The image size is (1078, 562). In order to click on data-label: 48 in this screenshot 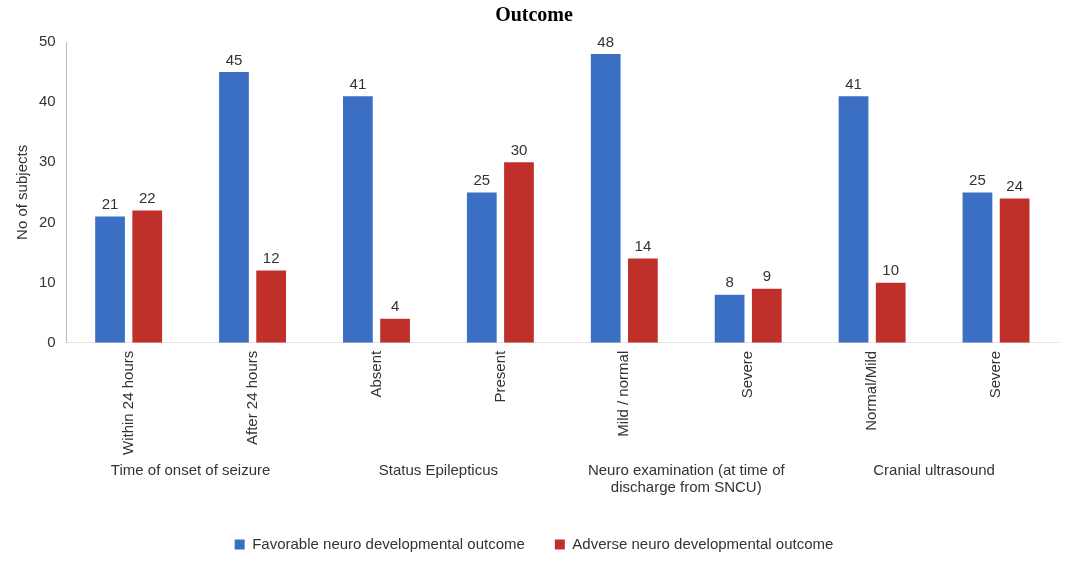, I will do `click(606, 41)`.